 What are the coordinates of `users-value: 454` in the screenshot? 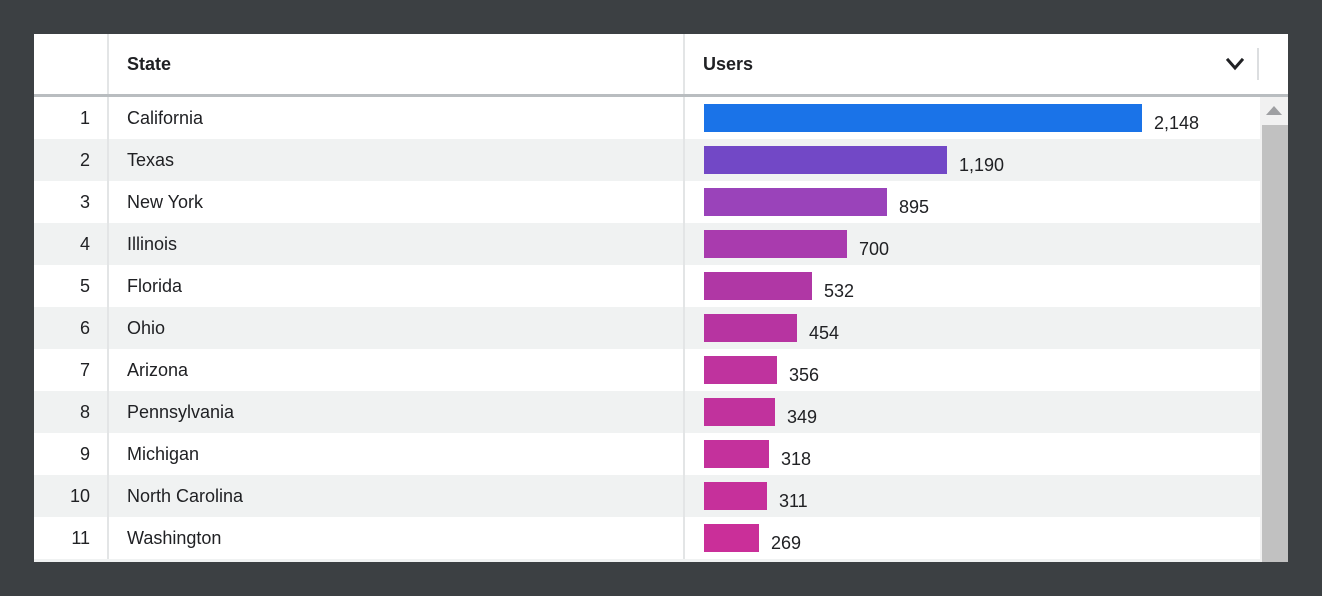 It's located at (824, 332).